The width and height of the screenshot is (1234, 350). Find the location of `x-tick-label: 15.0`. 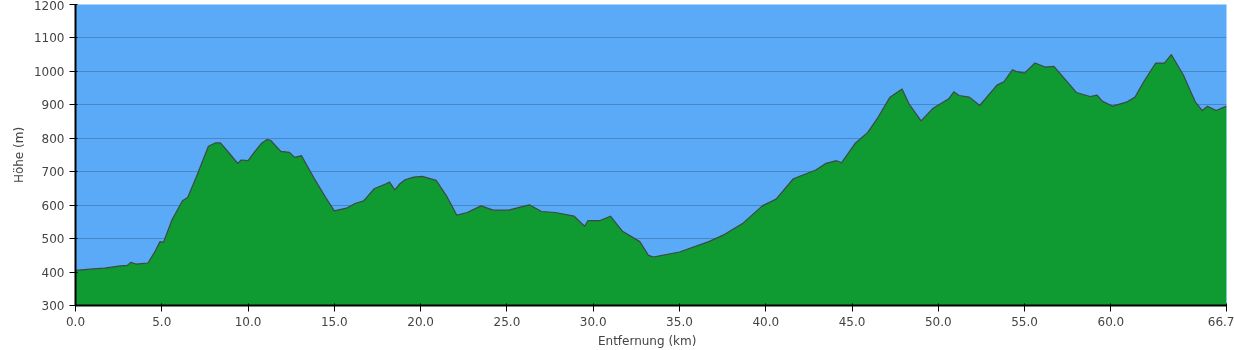

x-tick-label: 15.0 is located at coordinates (334, 321).